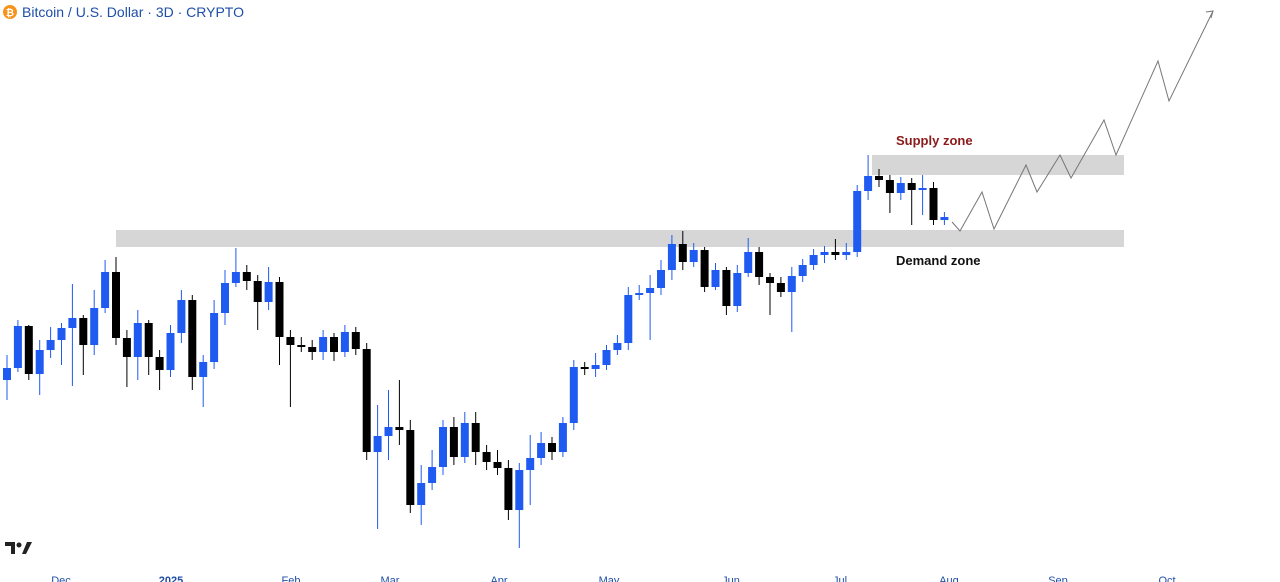  Describe the element at coordinates (949, 578) in the screenshot. I see `x-tick-label: Aug` at that location.